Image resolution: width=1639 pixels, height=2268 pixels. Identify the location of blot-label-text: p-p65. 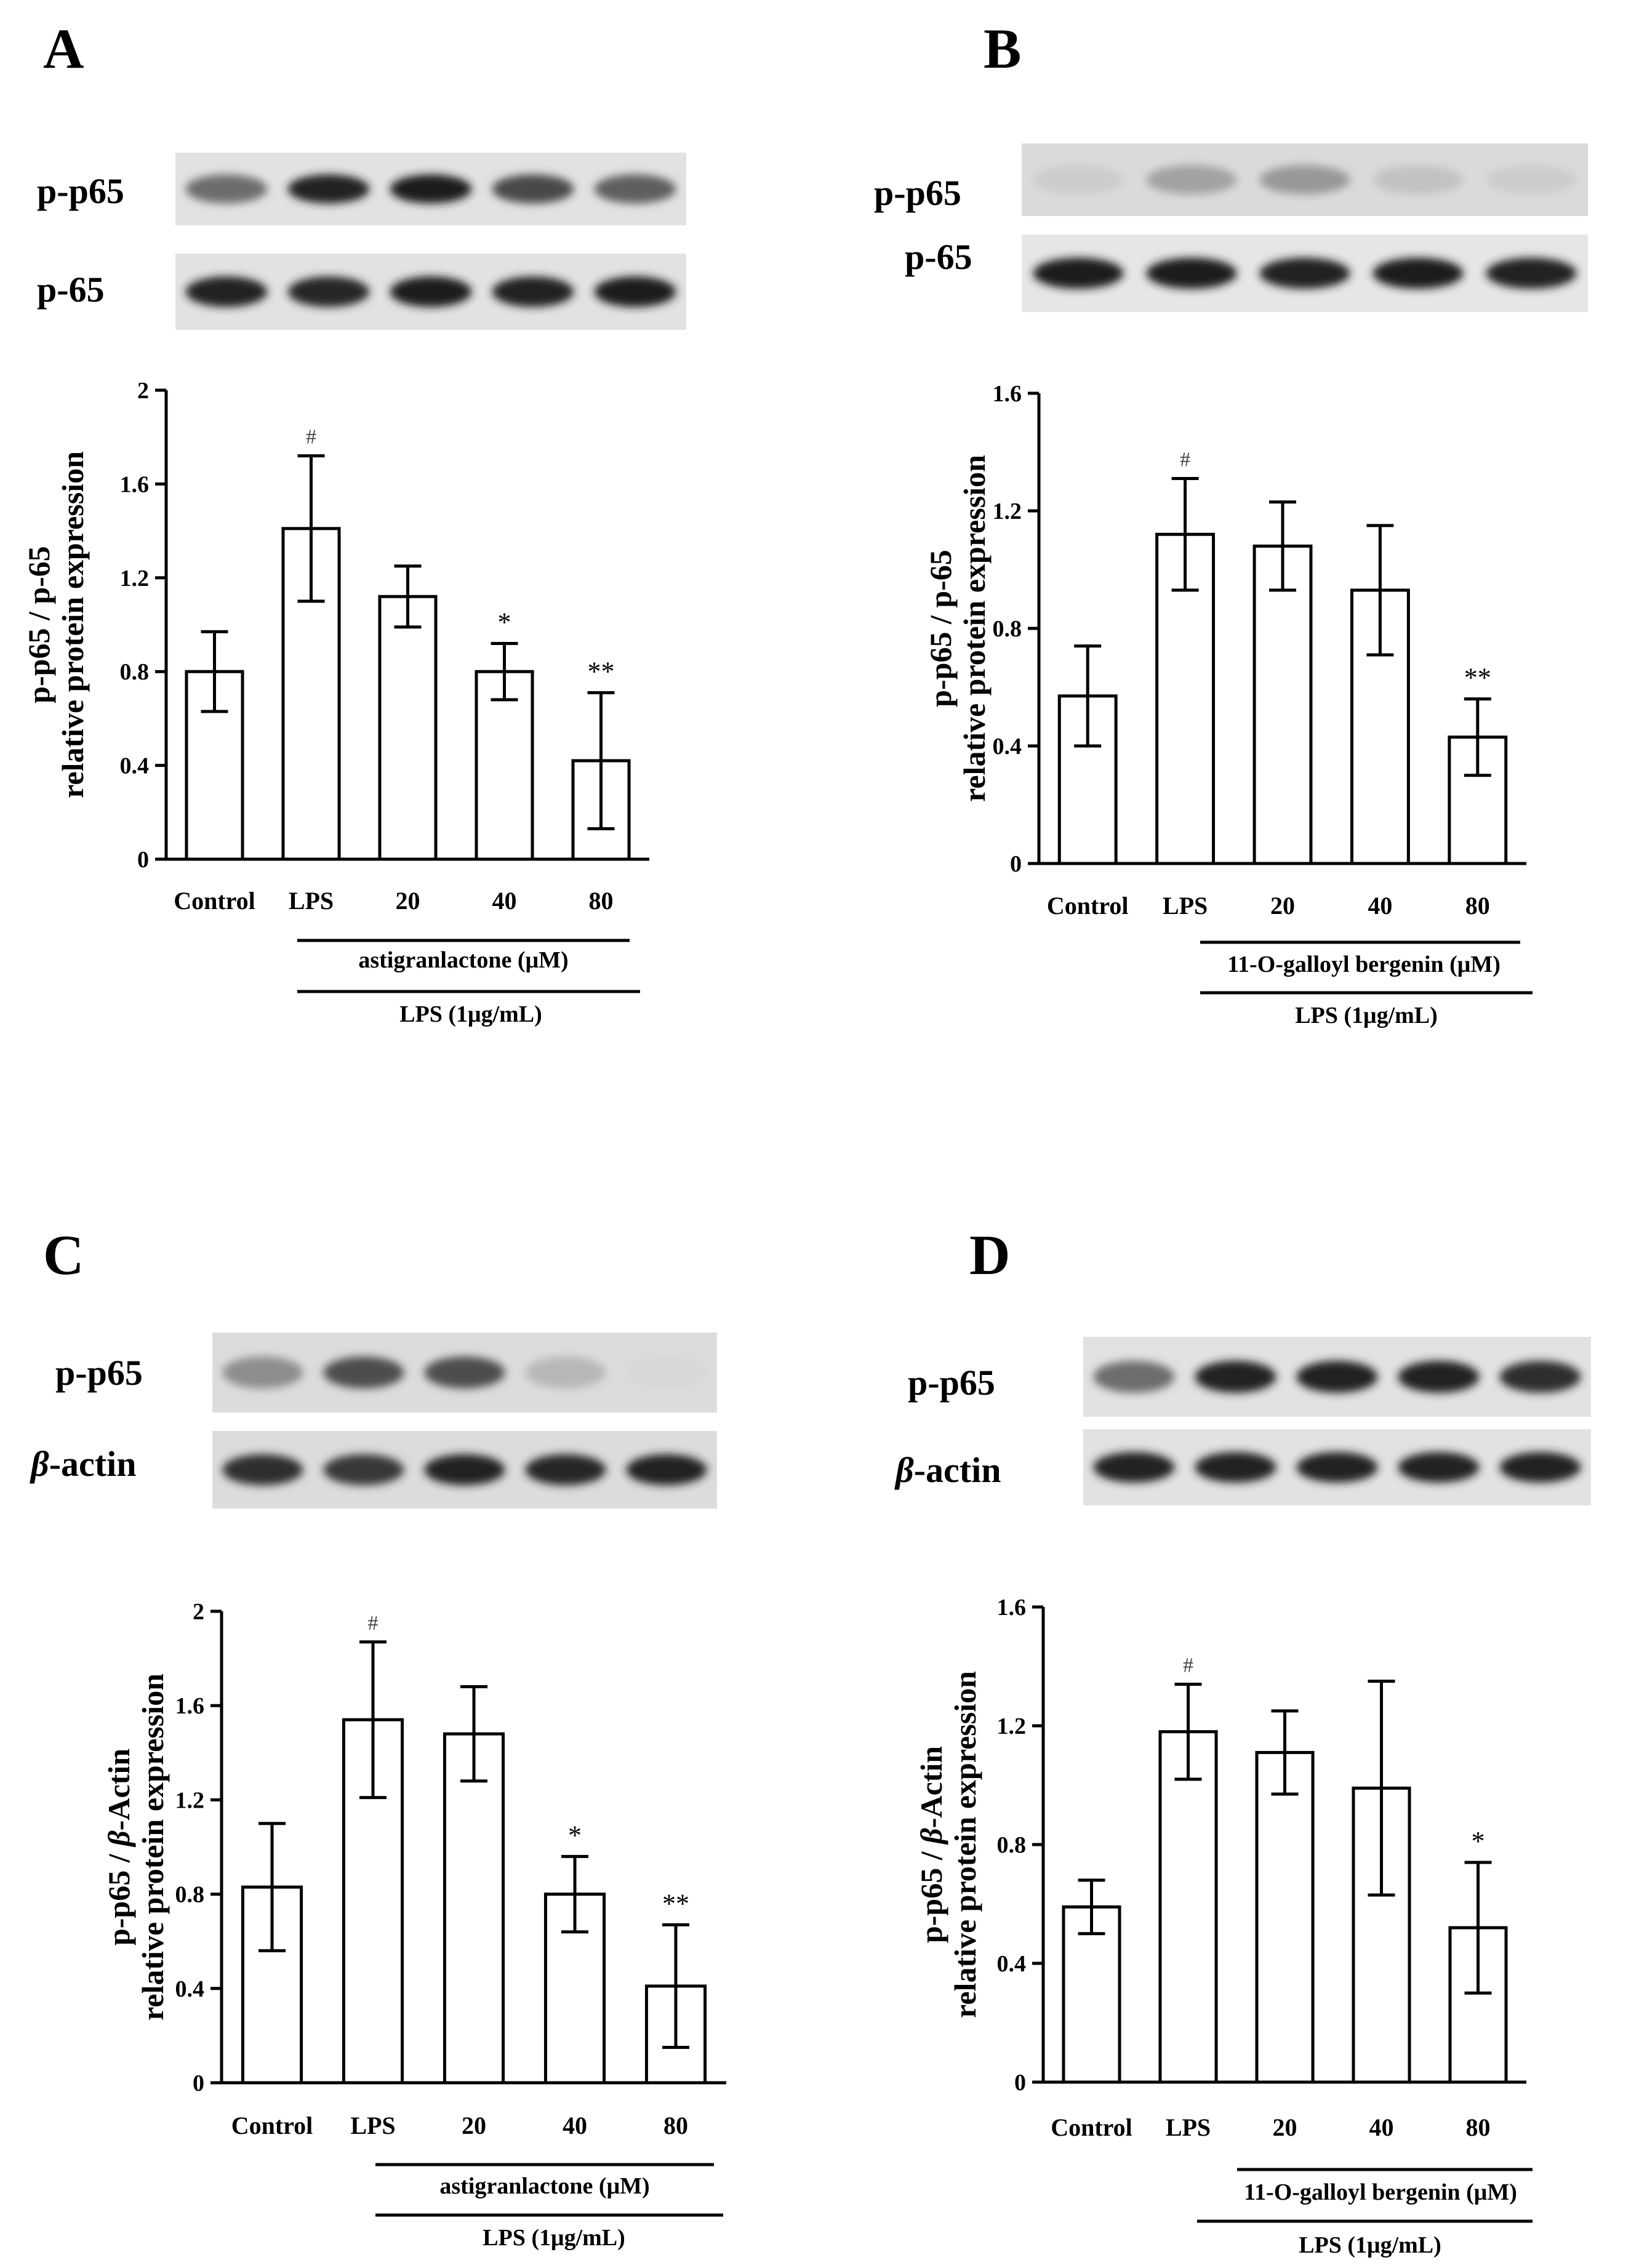
(917, 193).